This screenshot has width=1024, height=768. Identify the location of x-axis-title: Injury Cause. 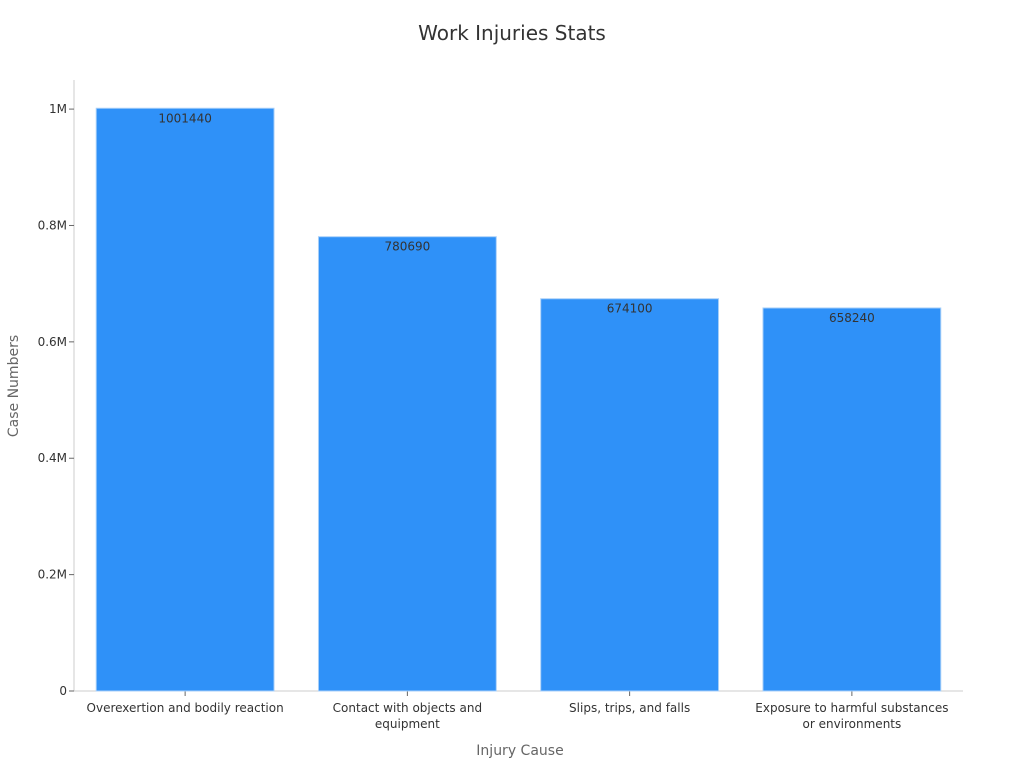
(519, 751).